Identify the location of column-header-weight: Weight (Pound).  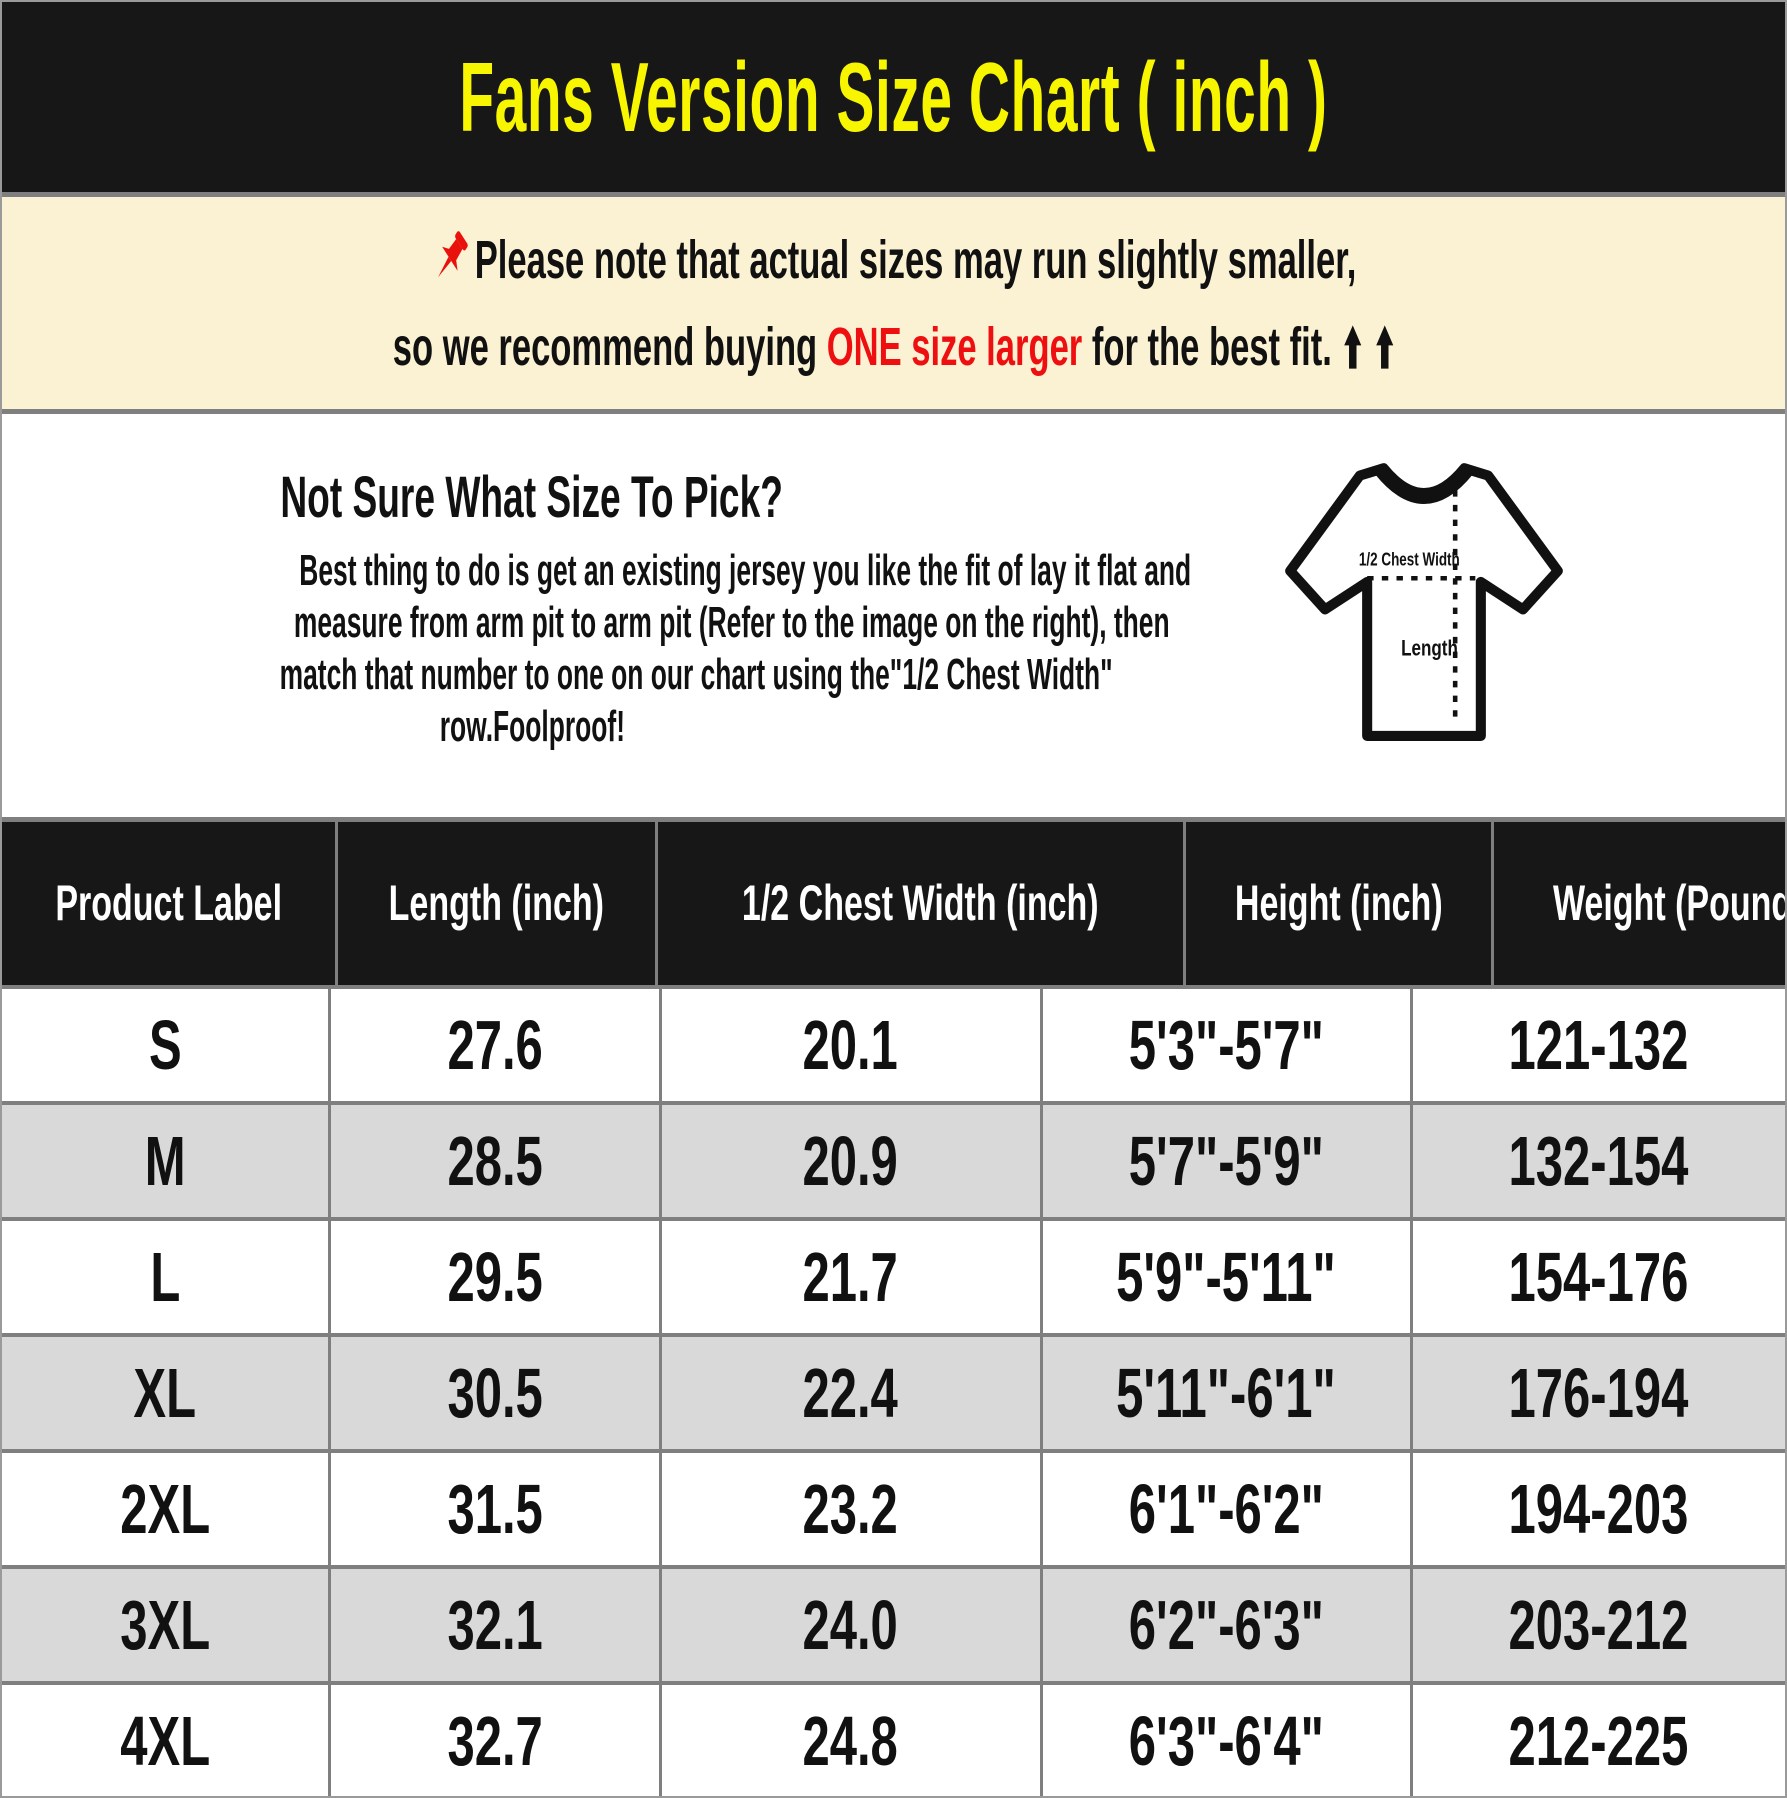
(1640, 903).